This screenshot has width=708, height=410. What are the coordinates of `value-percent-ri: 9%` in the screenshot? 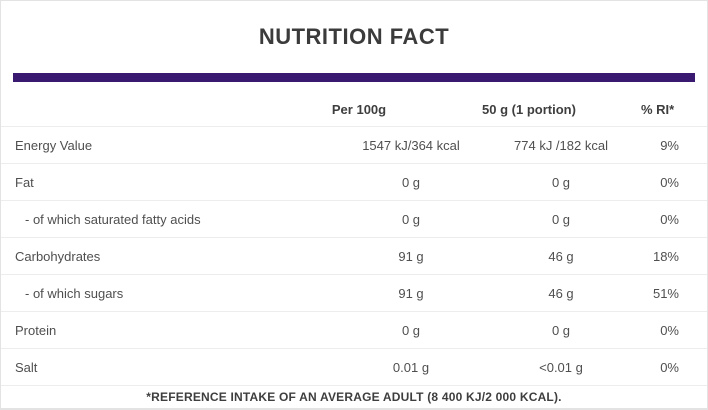 It's located at (669, 145).